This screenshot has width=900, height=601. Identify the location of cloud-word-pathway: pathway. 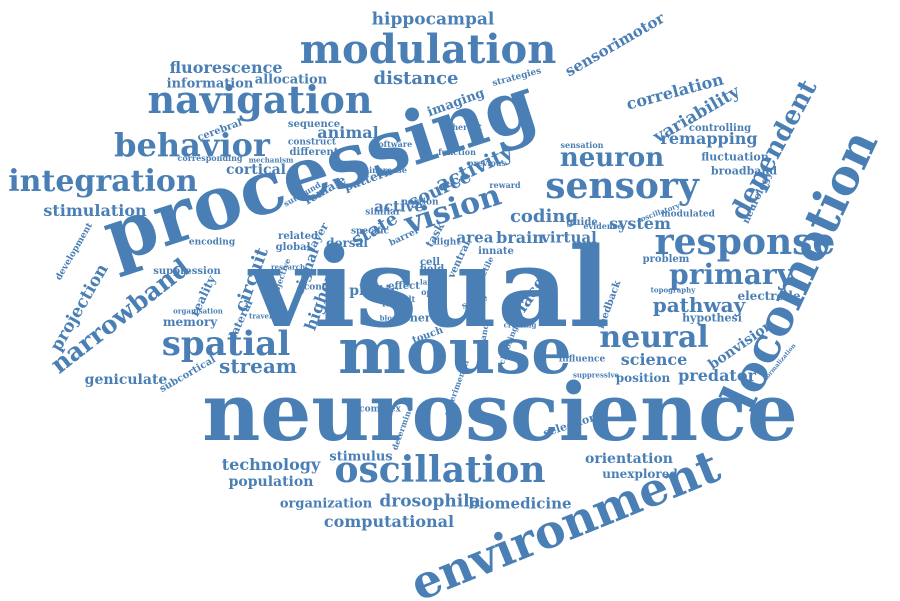
(699, 305).